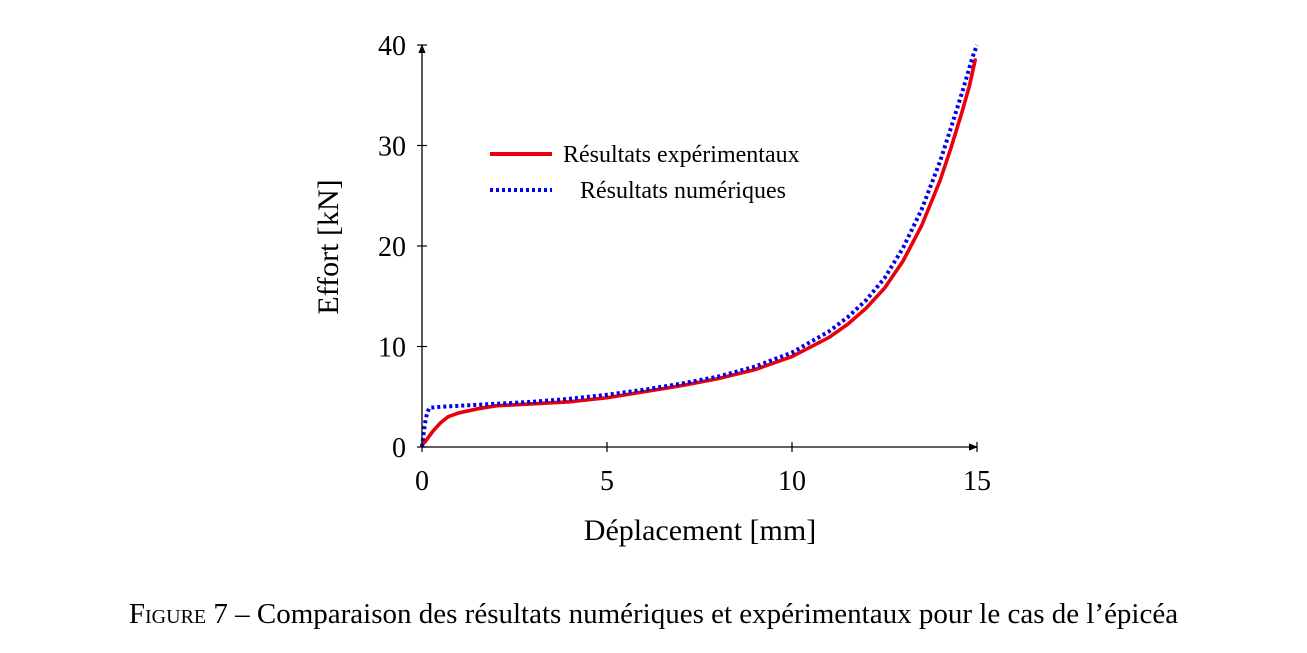  Describe the element at coordinates (328, 246) in the screenshot. I see `y-axis-title: Effort [kN]` at that location.